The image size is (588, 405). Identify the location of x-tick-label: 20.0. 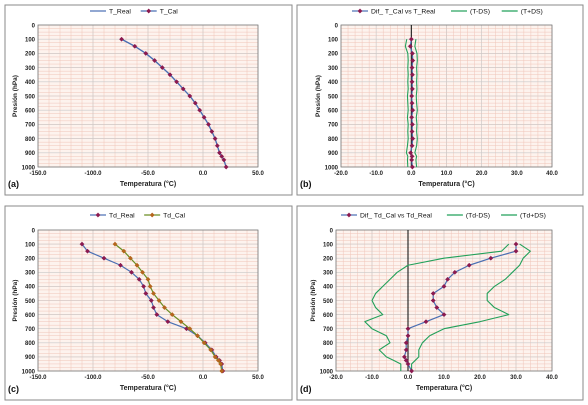
(480, 378).